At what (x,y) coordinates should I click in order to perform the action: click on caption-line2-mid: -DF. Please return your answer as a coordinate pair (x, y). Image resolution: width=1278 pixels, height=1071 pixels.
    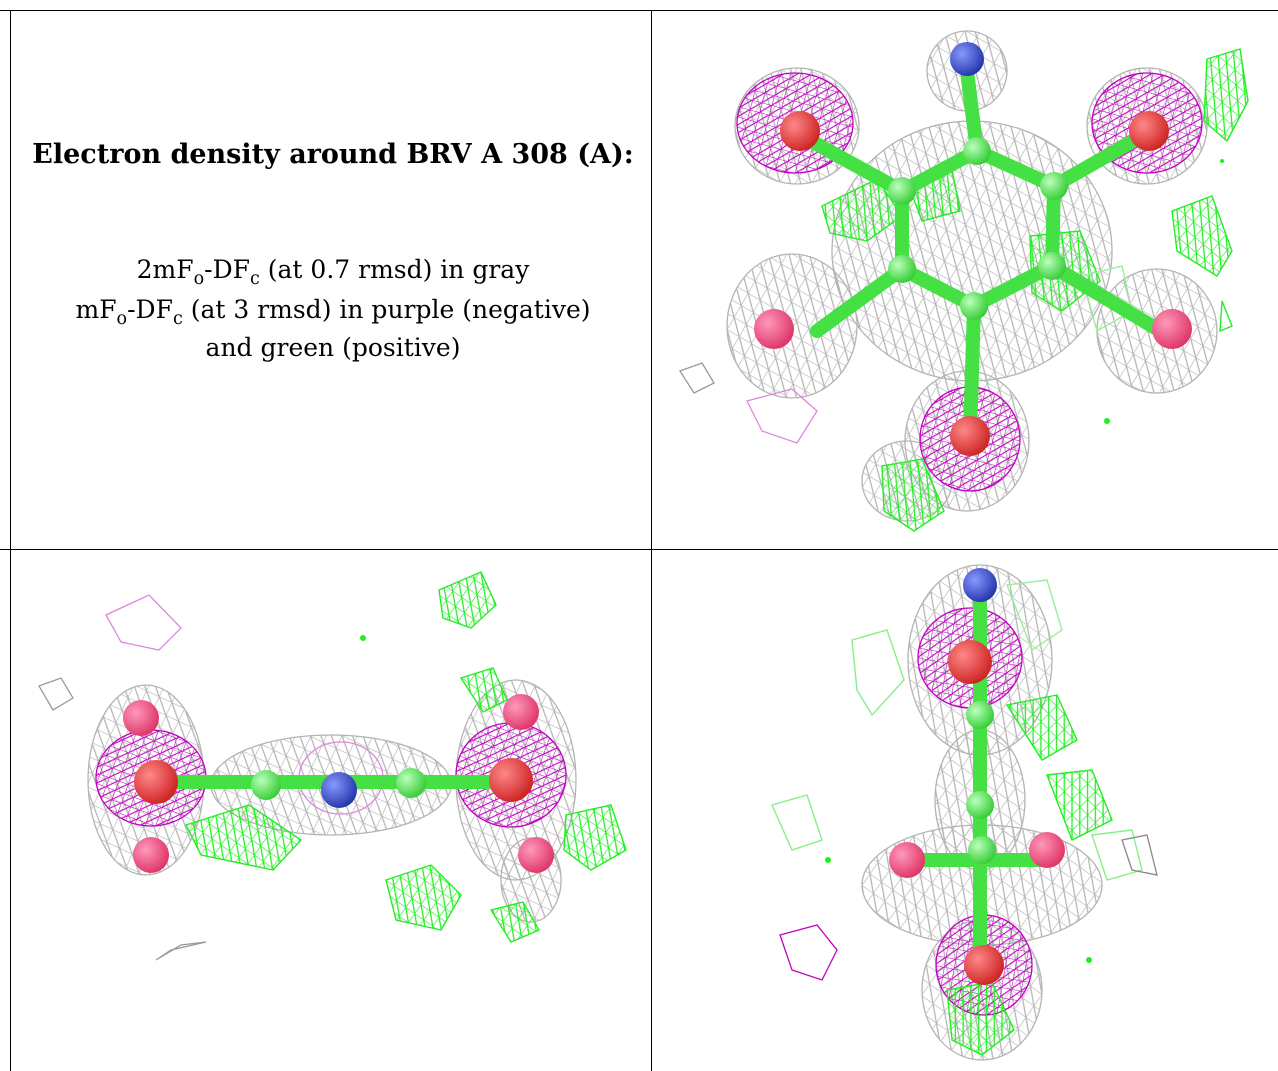
    Looking at the image, I should click on (150, 309).